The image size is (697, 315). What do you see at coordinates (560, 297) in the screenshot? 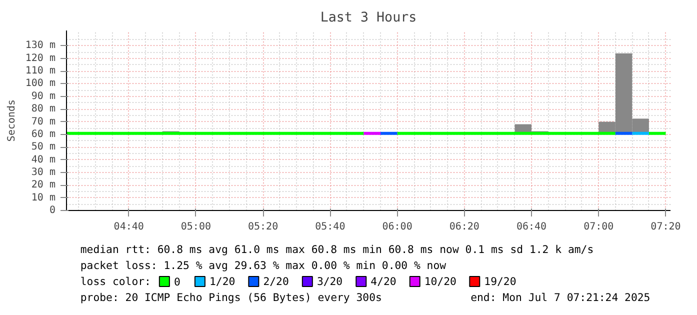
I see `text: end: Mon Jul 7 07:21:24 2025` at bounding box center [560, 297].